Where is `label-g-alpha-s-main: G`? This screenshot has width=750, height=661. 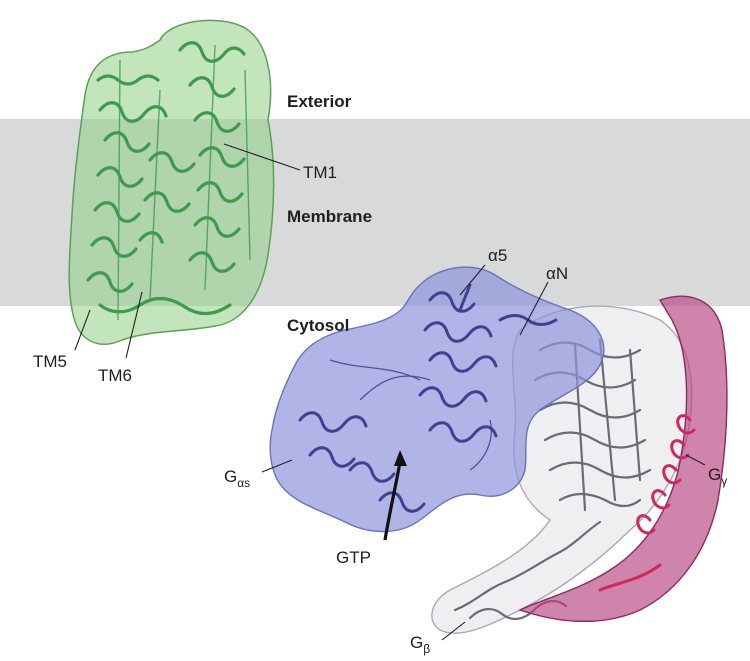 label-g-alpha-s-main: G is located at coordinates (230, 476).